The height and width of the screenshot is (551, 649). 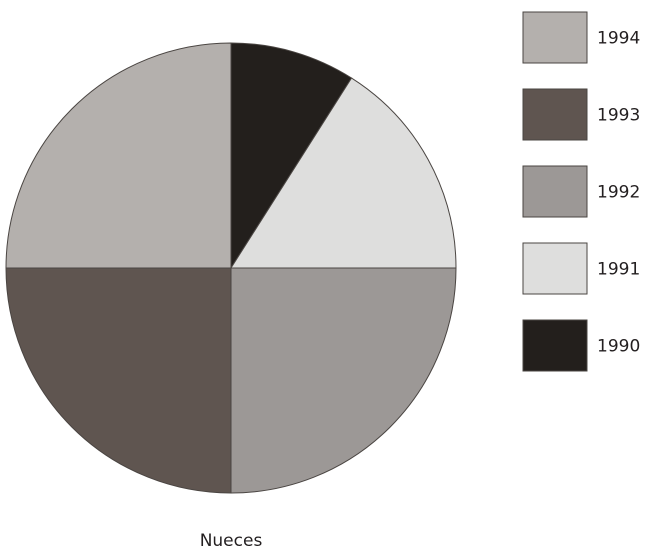 What do you see at coordinates (555, 345) in the screenshot?
I see `legend-swatch-1990` at bounding box center [555, 345].